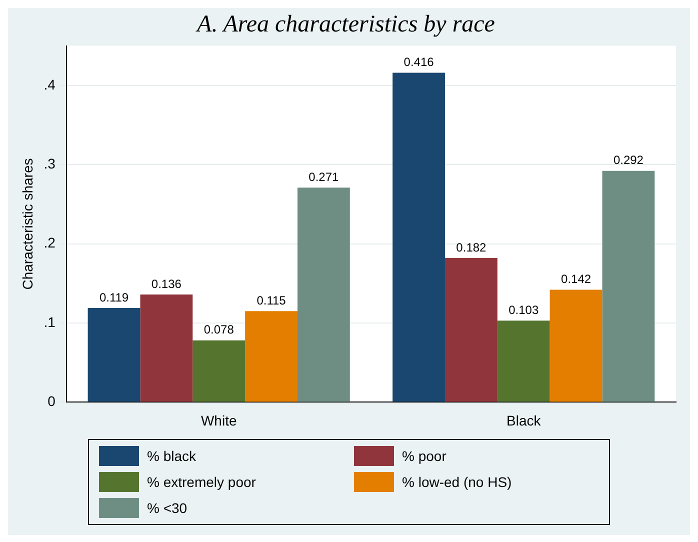  I want to click on chart-title: A. Area characteristics by race, so click(345, 25).